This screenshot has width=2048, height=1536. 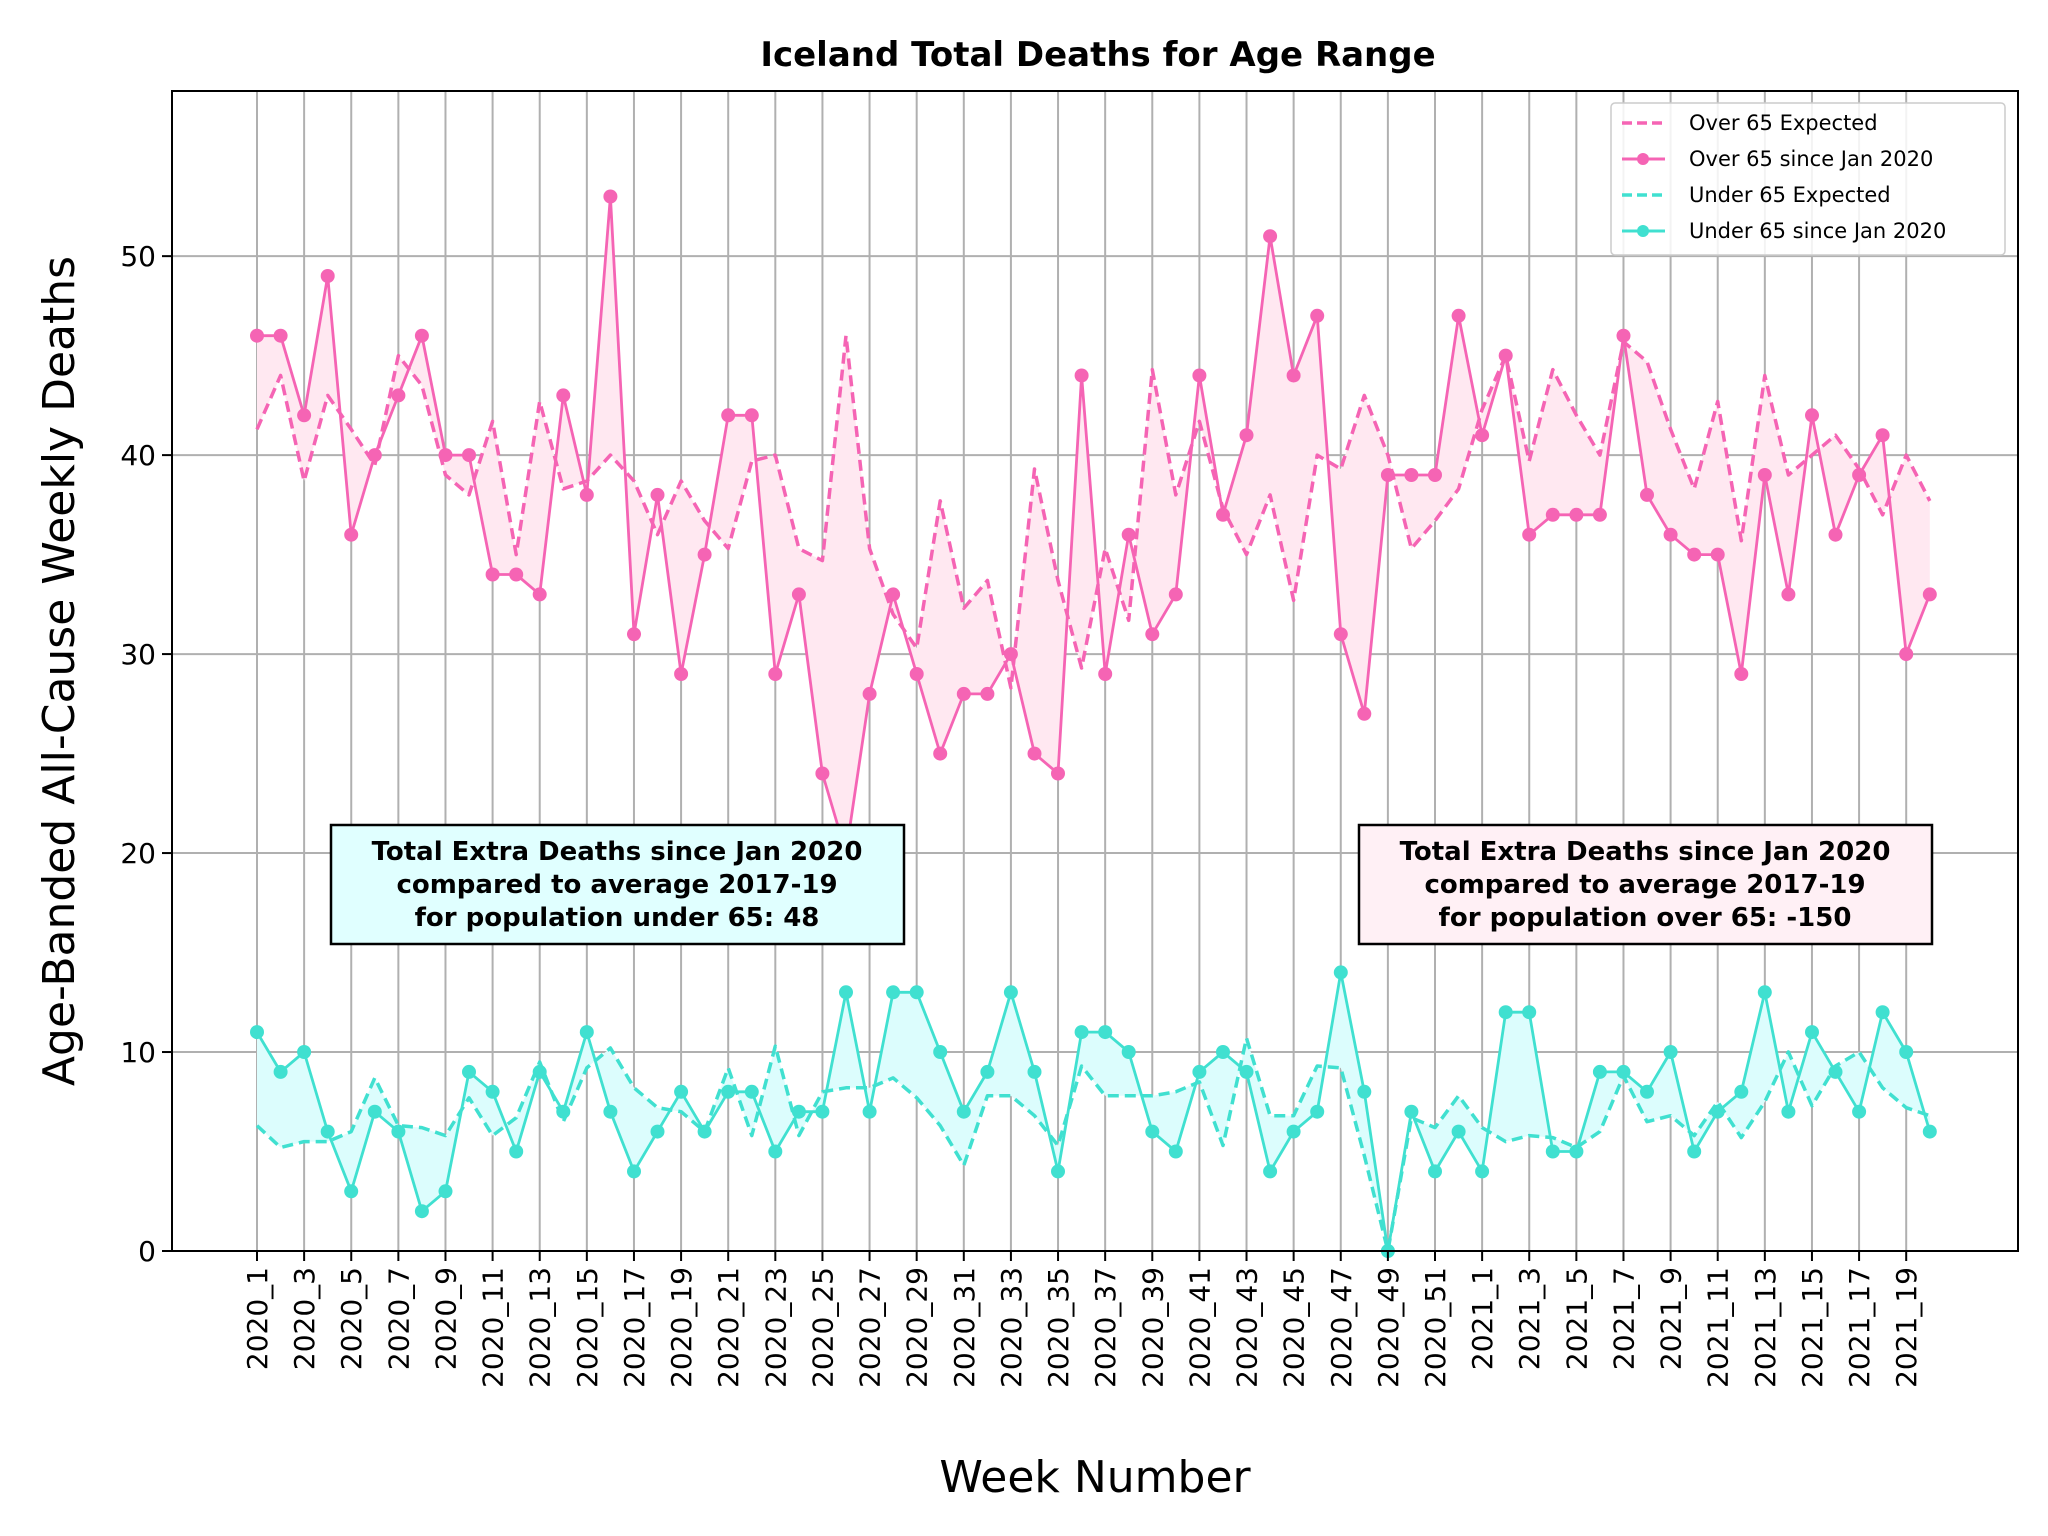 What do you see at coordinates (1011, 1327) in the screenshot?
I see `x-tick-label: 2020_33` at bounding box center [1011, 1327].